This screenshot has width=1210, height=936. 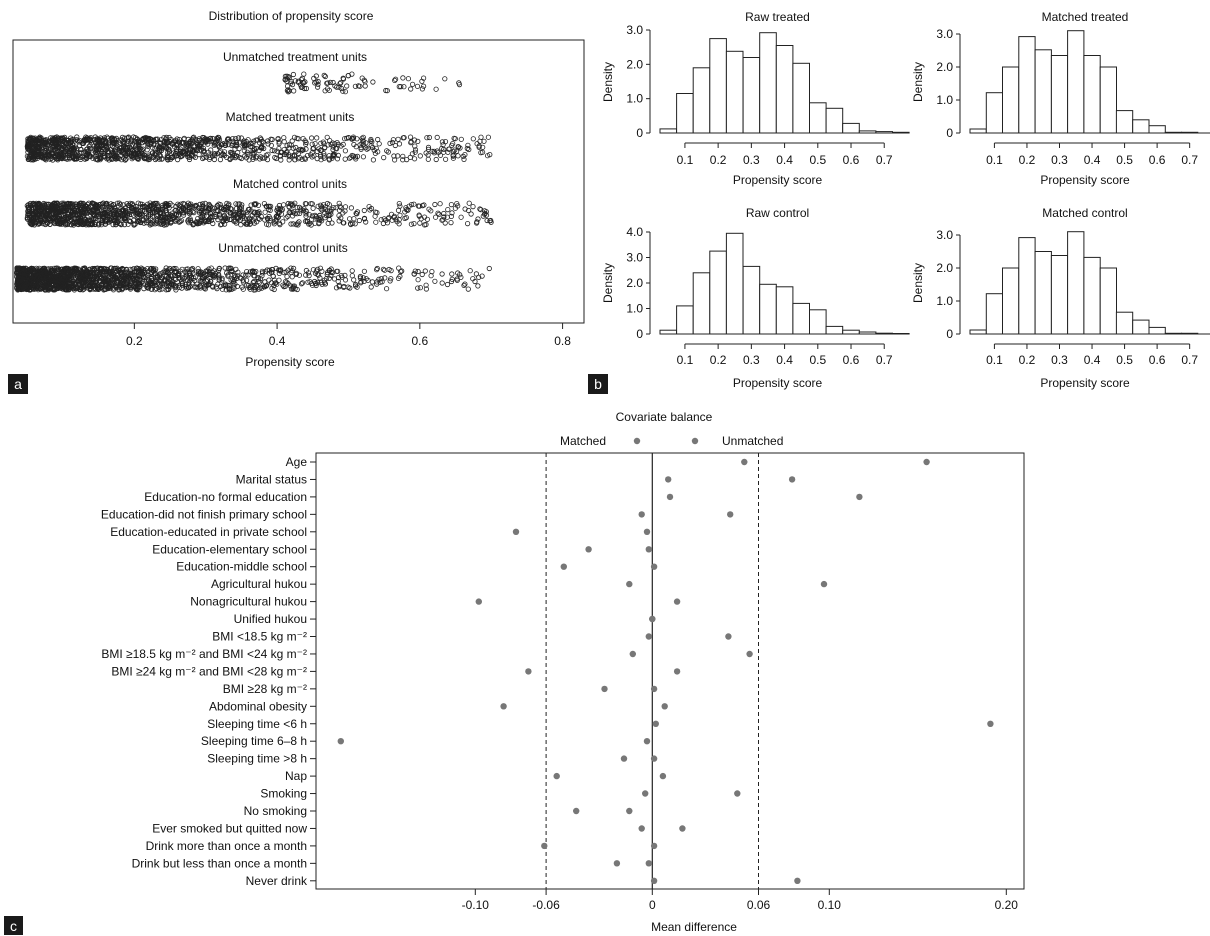 What do you see at coordinates (752, 441) in the screenshot?
I see `legend-unmatched-label: Unmatched` at bounding box center [752, 441].